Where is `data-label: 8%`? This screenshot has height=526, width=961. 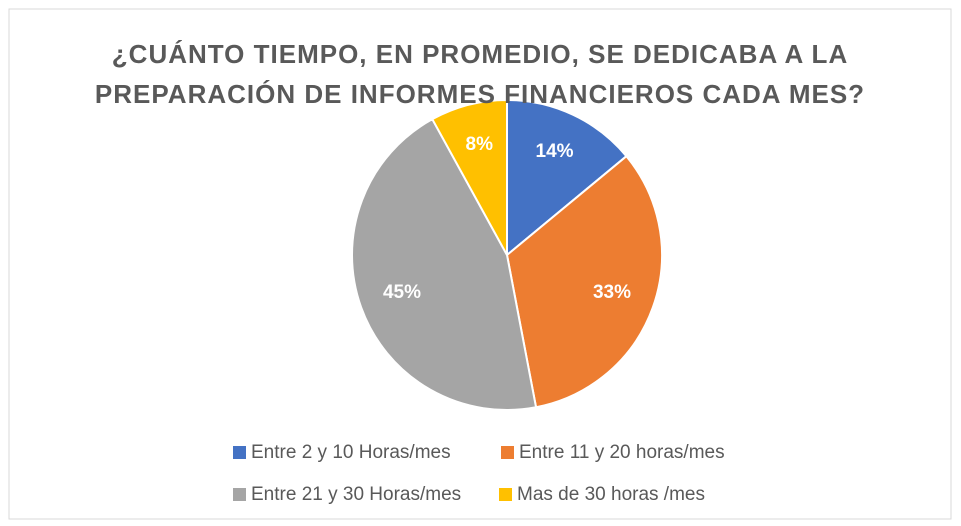
data-label: 8% is located at coordinates (480, 144).